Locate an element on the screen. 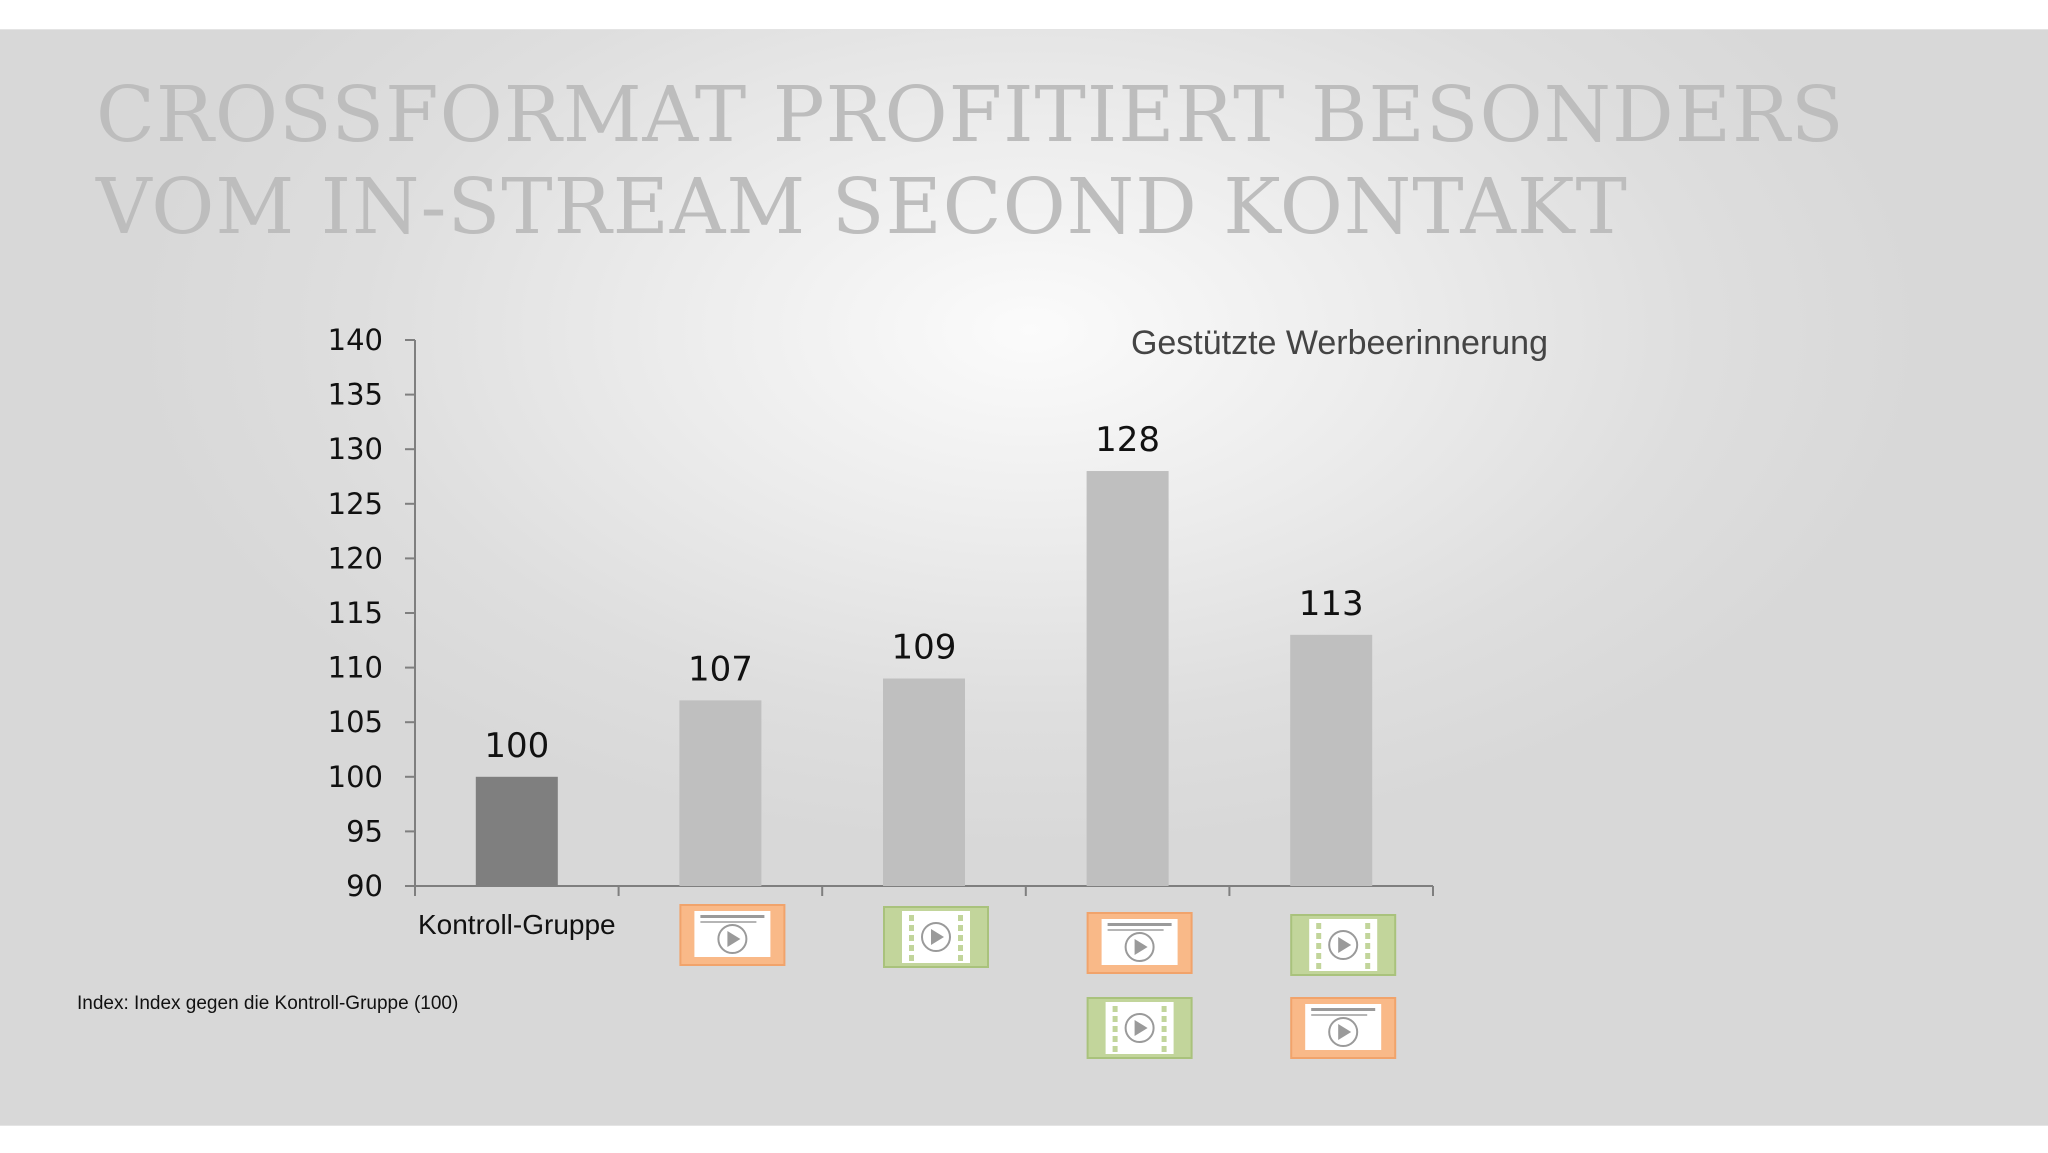  y-tick-label: 140 is located at coordinates (355, 340).